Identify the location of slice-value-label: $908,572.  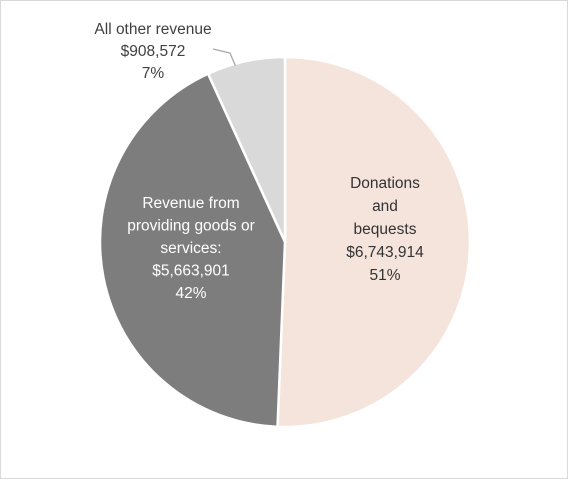
(153, 51).